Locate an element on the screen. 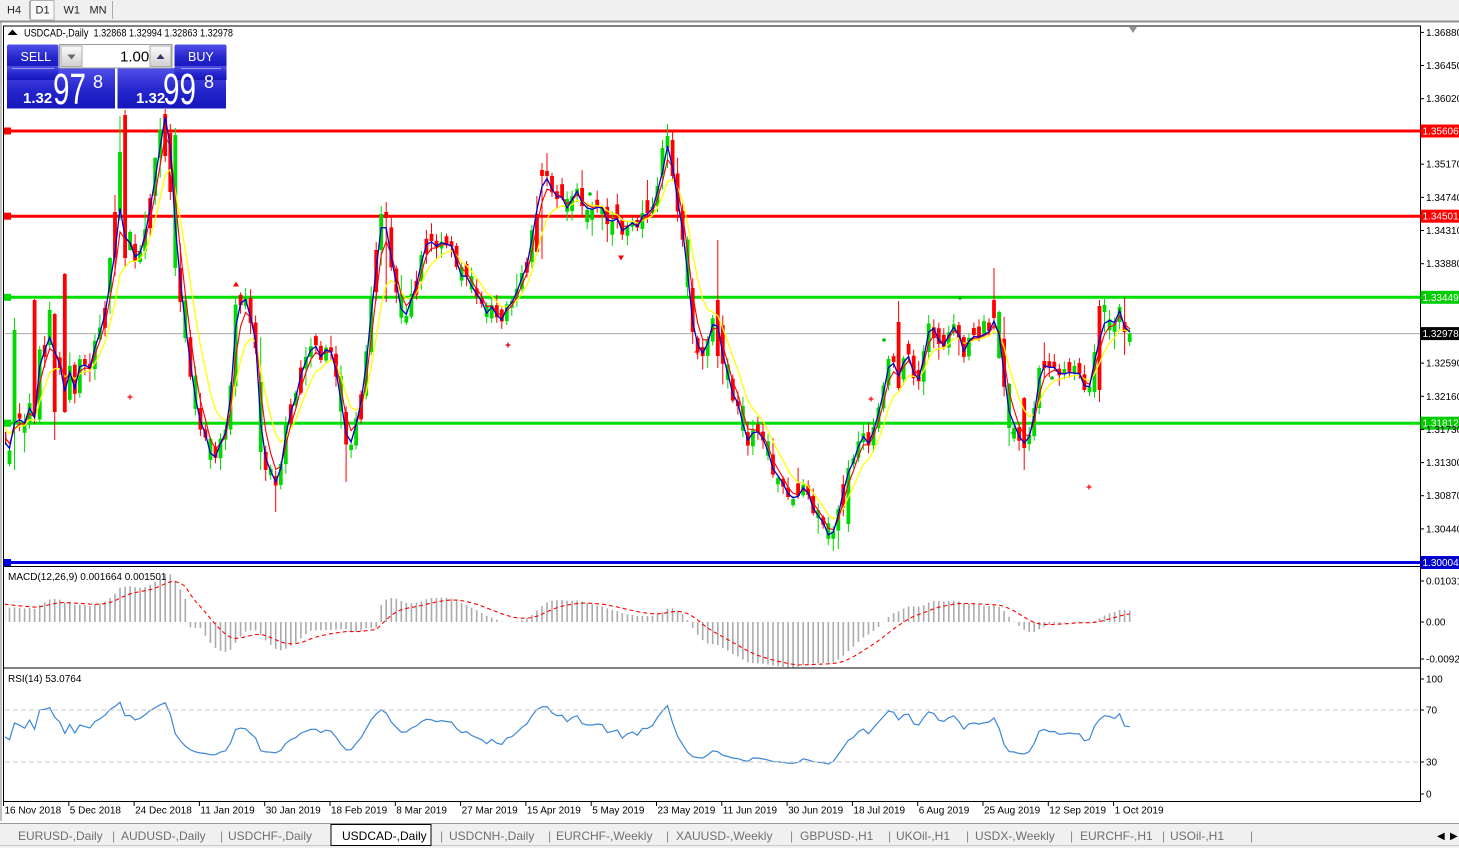 Image resolution: width=1459 pixels, height=848 pixels. svg-text: 18 Jul 2019 is located at coordinates (879, 811).